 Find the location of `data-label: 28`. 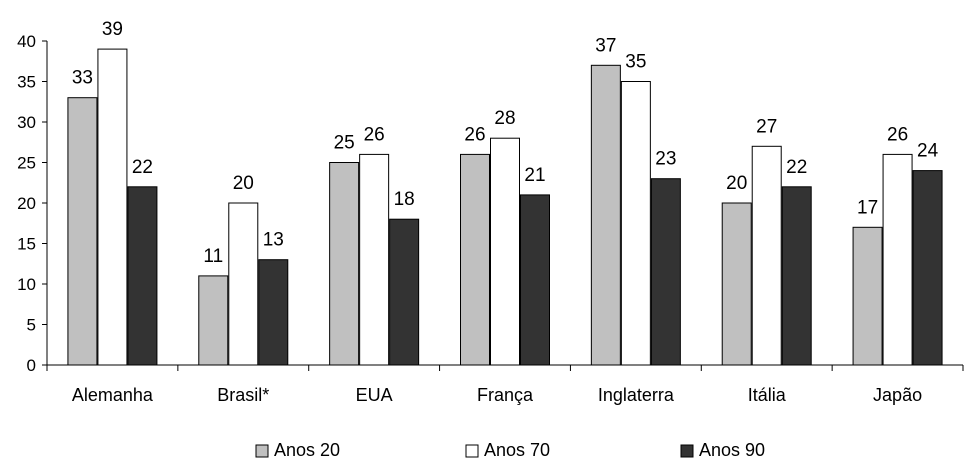

data-label: 28 is located at coordinates (504, 118).